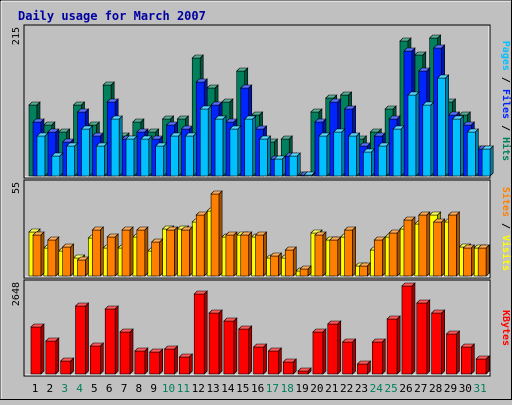 This screenshot has height=405, width=512. Describe the element at coordinates (294, 261) in the screenshot. I see `bar-sites-day-18-side` at that location.